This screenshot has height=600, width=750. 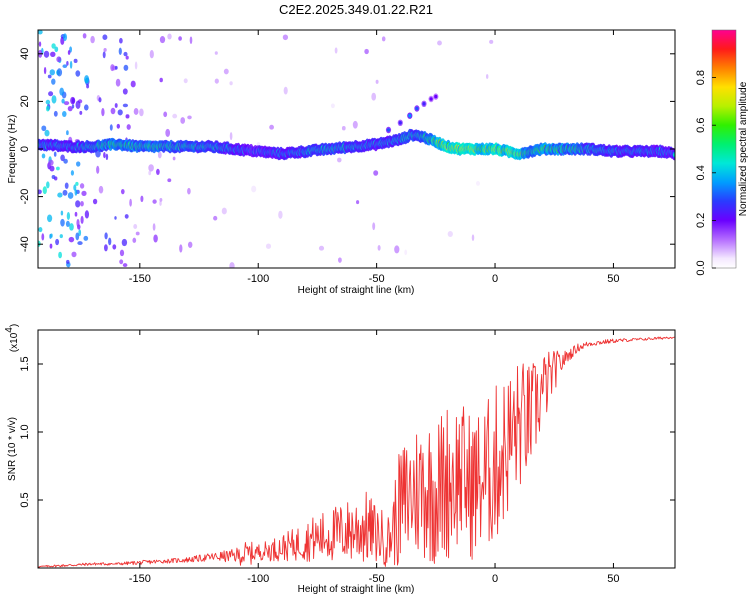 What do you see at coordinates (25, 149) in the screenshot?
I see `spectrogram-y-tick-label: 0` at bounding box center [25, 149].